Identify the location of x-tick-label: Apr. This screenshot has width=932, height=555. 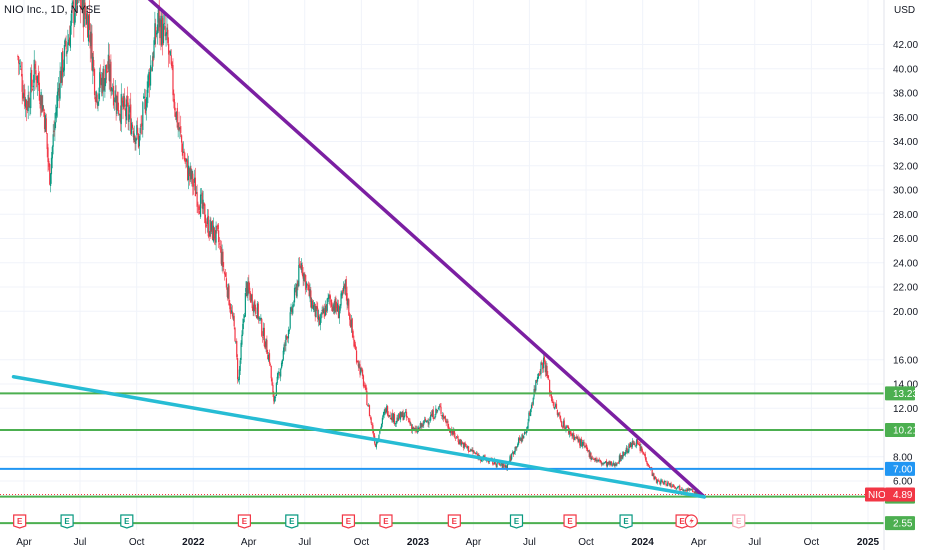
(24, 542).